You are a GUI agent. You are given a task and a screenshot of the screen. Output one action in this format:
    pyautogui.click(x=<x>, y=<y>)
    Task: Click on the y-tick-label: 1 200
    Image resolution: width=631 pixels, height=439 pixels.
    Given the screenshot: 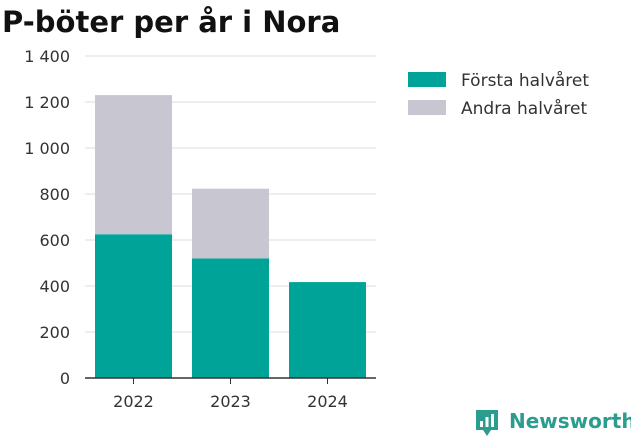 What is the action you would take?
    pyautogui.click(x=47, y=102)
    